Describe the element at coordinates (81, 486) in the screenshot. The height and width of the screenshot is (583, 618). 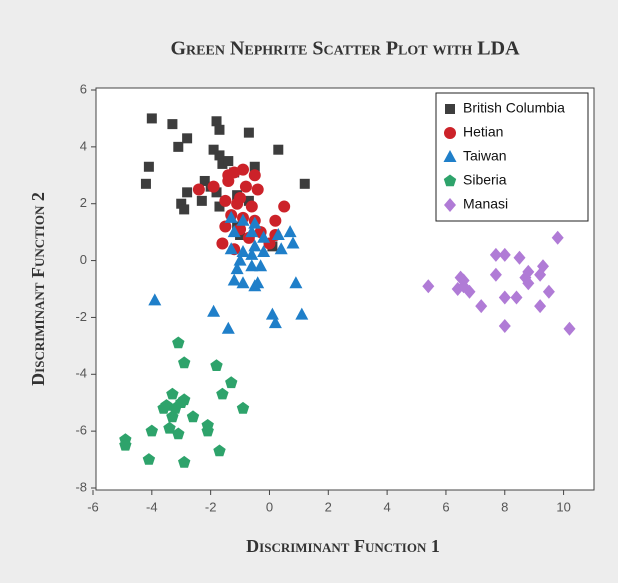
I see `y-tick-label: -8` at that location.